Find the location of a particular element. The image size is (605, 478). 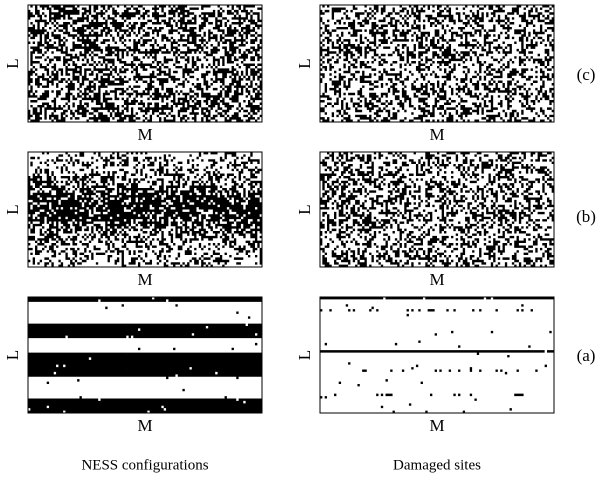

panel-frame is located at coordinates (437, 355).